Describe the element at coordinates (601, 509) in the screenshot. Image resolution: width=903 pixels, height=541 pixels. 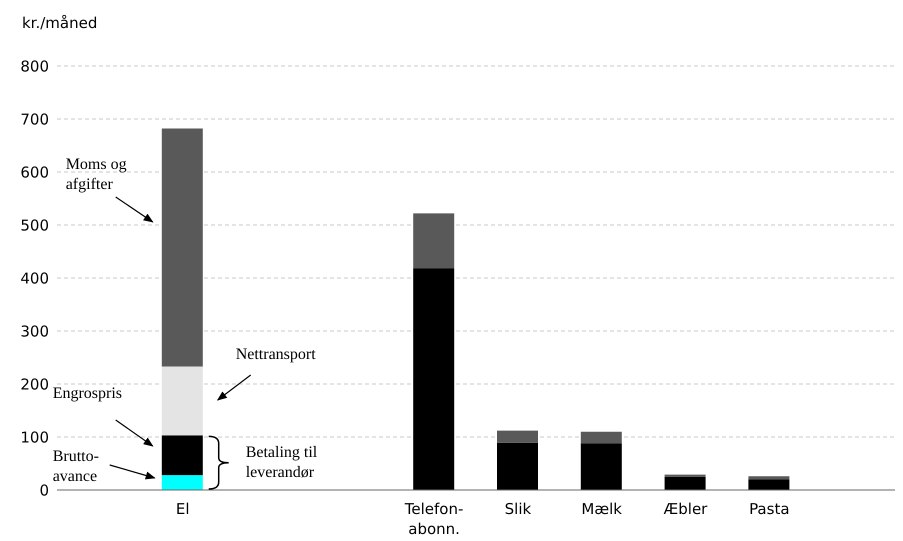
I see `x-tick-label: Mælk` at that location.